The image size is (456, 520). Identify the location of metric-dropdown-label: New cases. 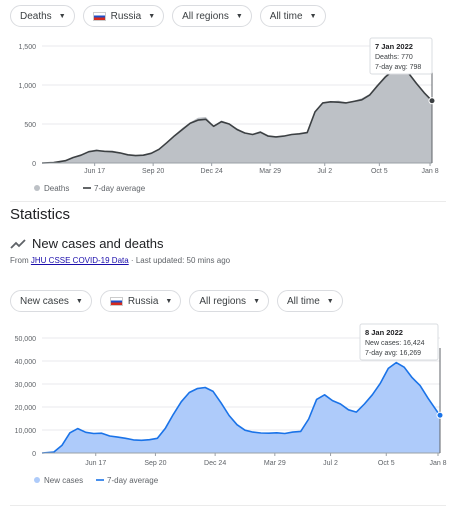
(44, 301).